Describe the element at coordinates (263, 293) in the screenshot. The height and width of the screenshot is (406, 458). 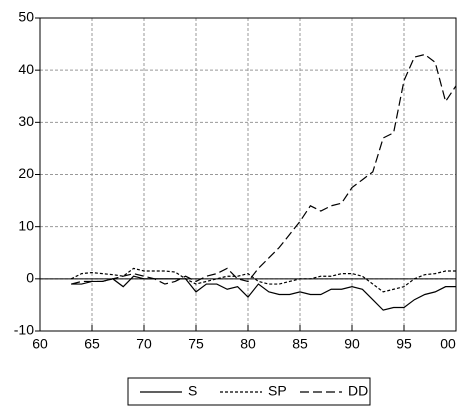
I see `line-series` at that location.